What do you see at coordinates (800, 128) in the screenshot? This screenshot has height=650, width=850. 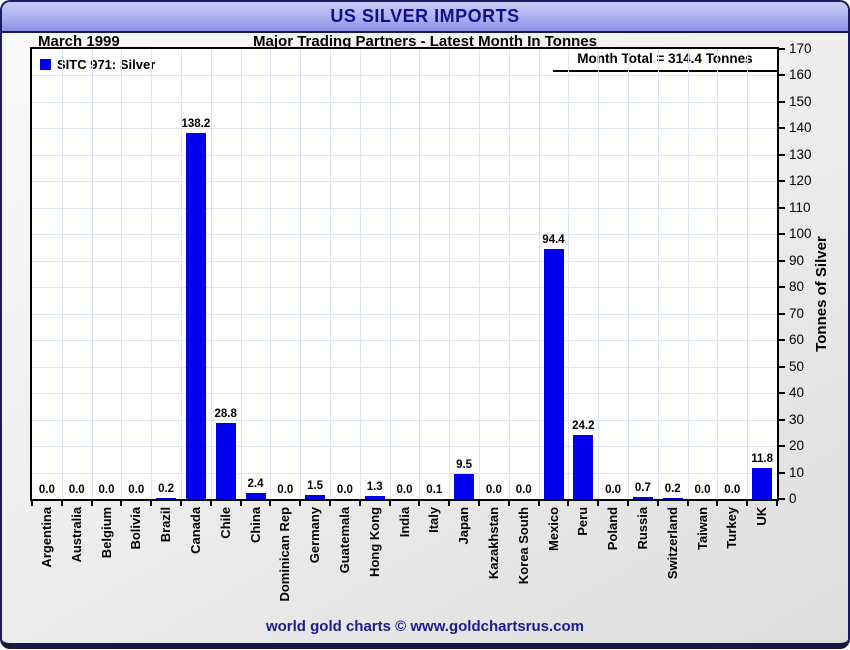 I see `y-axis-label: 140` at bounding box center [800, 128].